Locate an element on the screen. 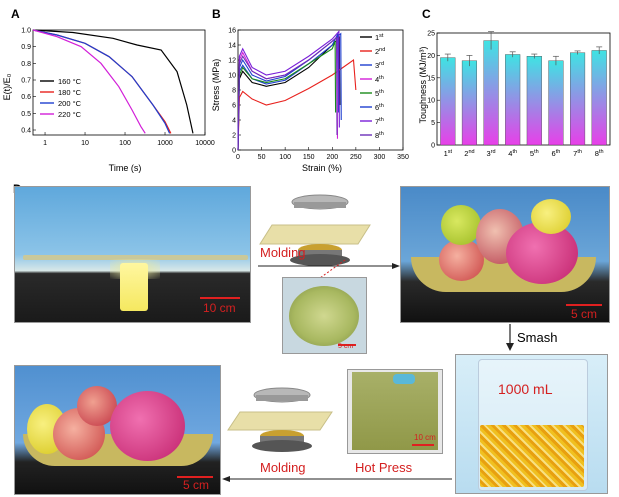 This screenshot has height=497, width=619. label-molding-top: Molding is located at coordinates (283, 252).